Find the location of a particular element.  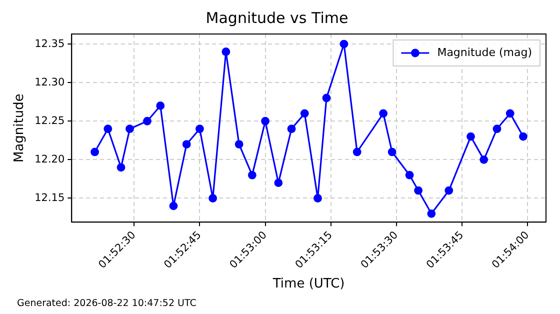

y-tick-label: 12.30 is located at coordinates (49, 82).